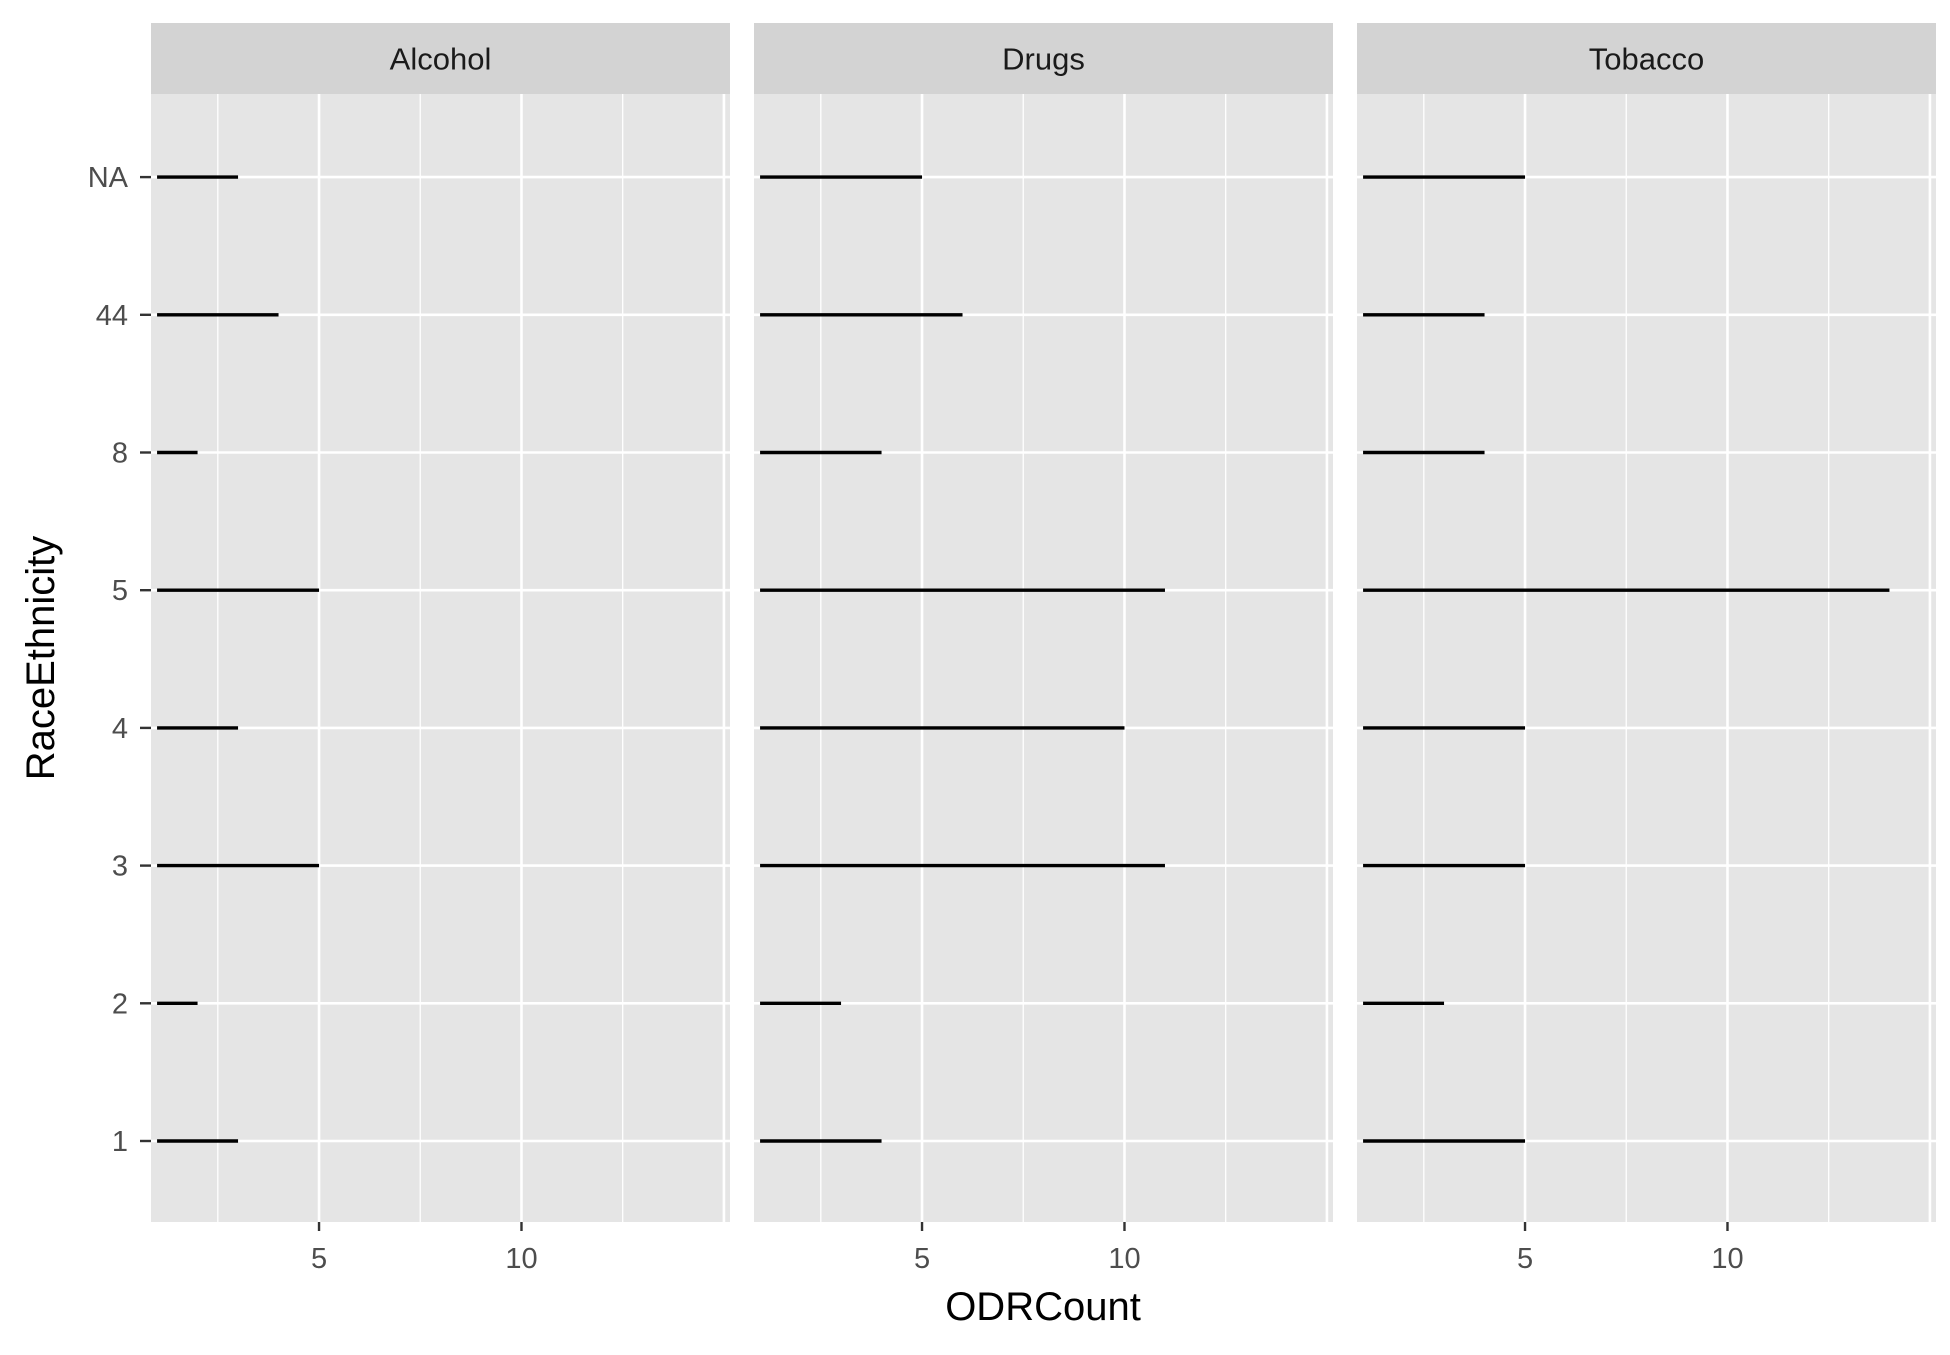  Describe the element at coordinates (120, 1142) in the screenshot. I see `y-tick-label: 1` at that location.